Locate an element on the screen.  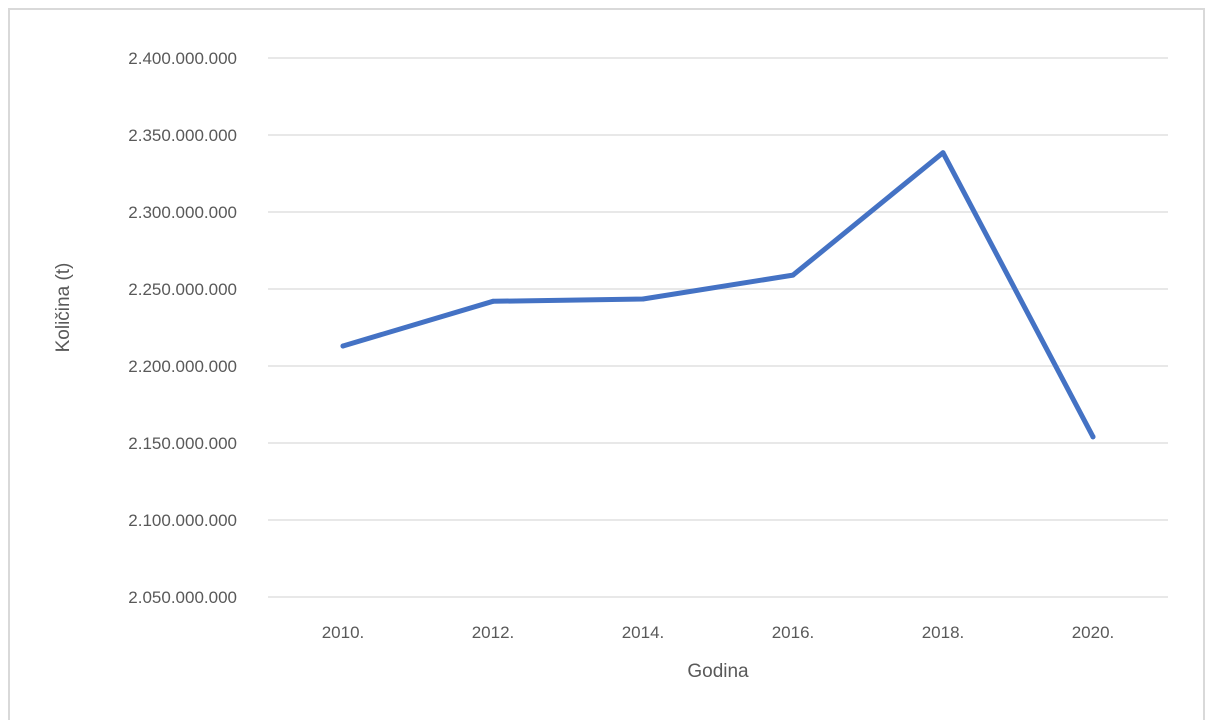
y-tick-label: 2.250.000.000 is located at coordinates (182, 289).